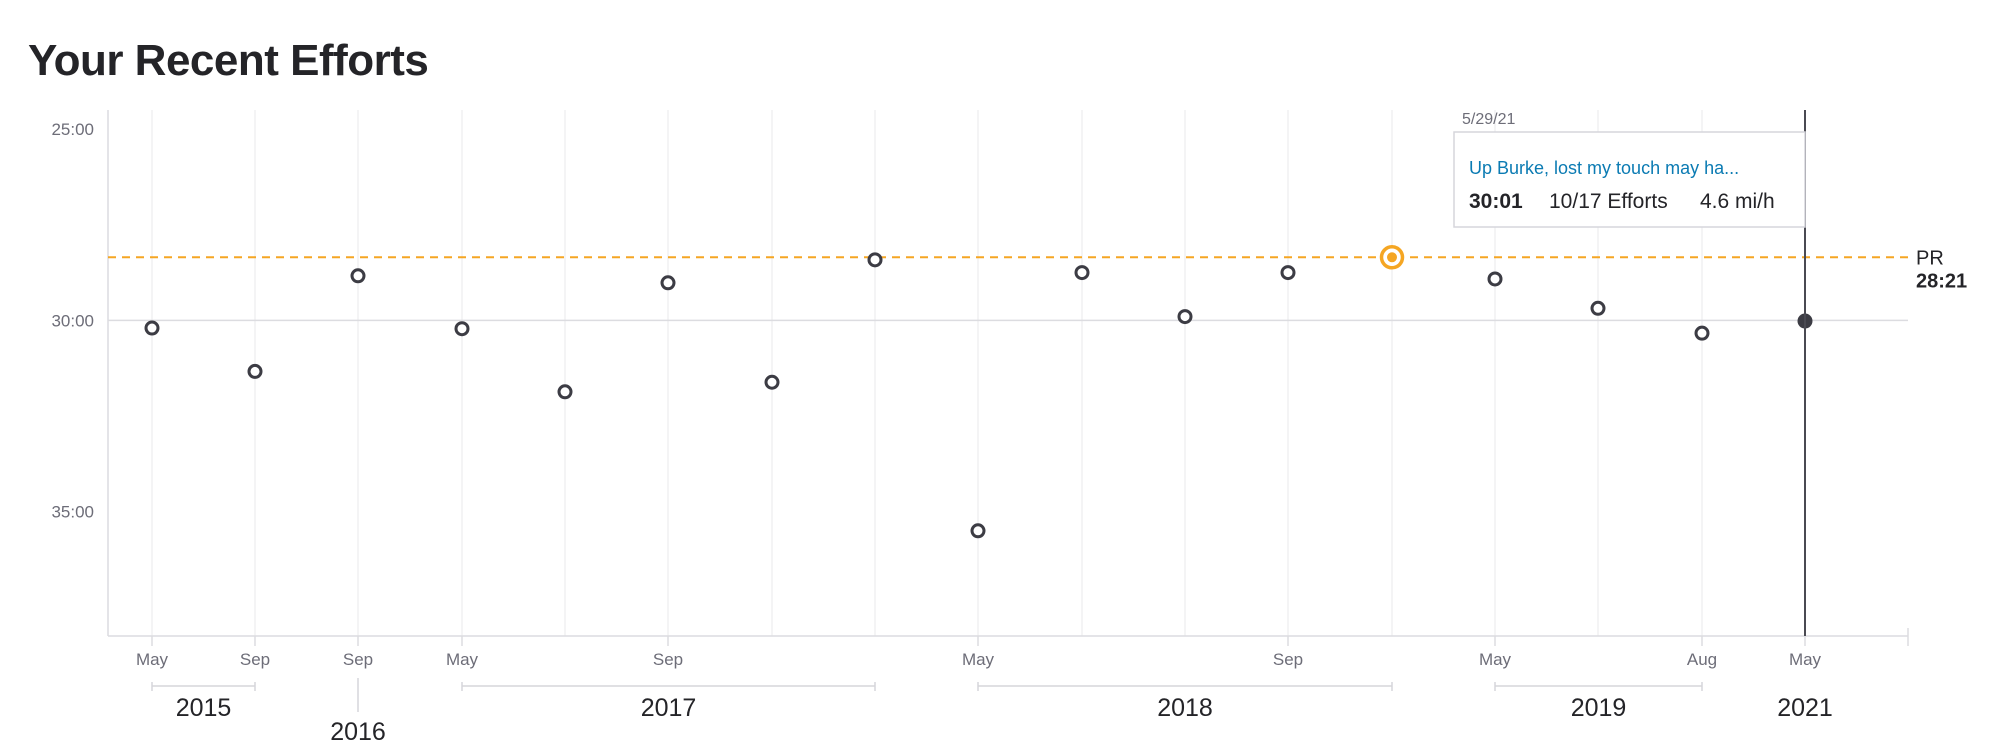 This screenshot has width=2000, height=753. What do you see at coordinates (204, 708) in the screenshot?
I see `x-year-label: 2015` at bounding box center [204, 708].